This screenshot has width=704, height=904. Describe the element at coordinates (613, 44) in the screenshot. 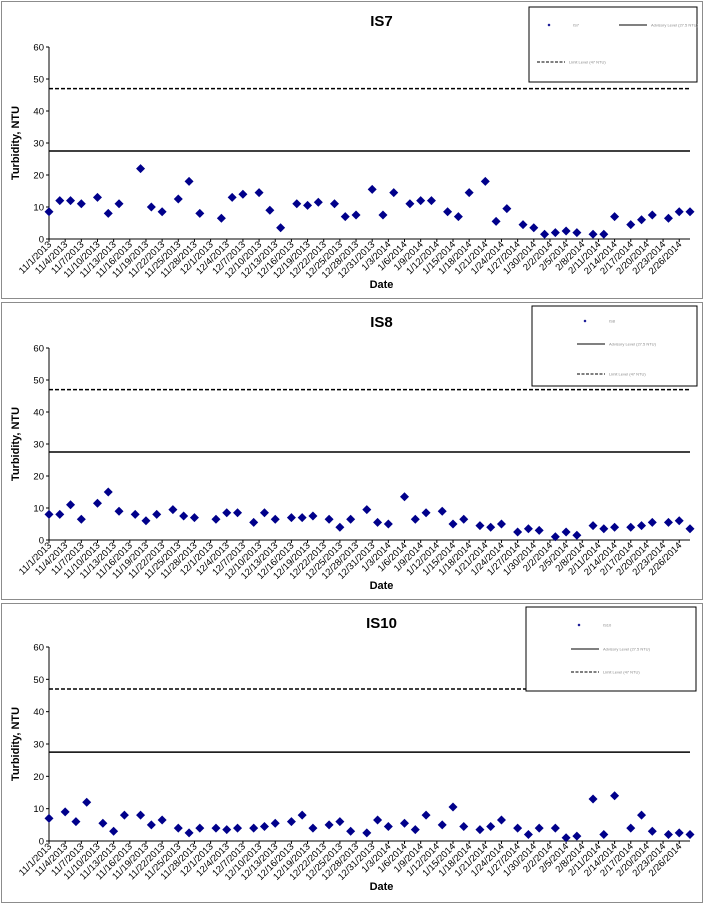

I see `legend-box` at that location.